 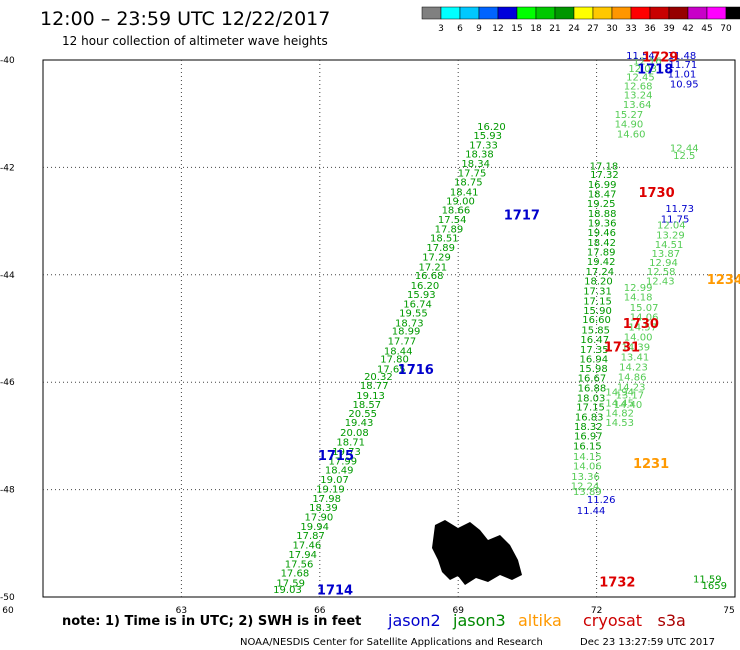 I want to click on swh-value: 19.55, so click(x=413, y=314).